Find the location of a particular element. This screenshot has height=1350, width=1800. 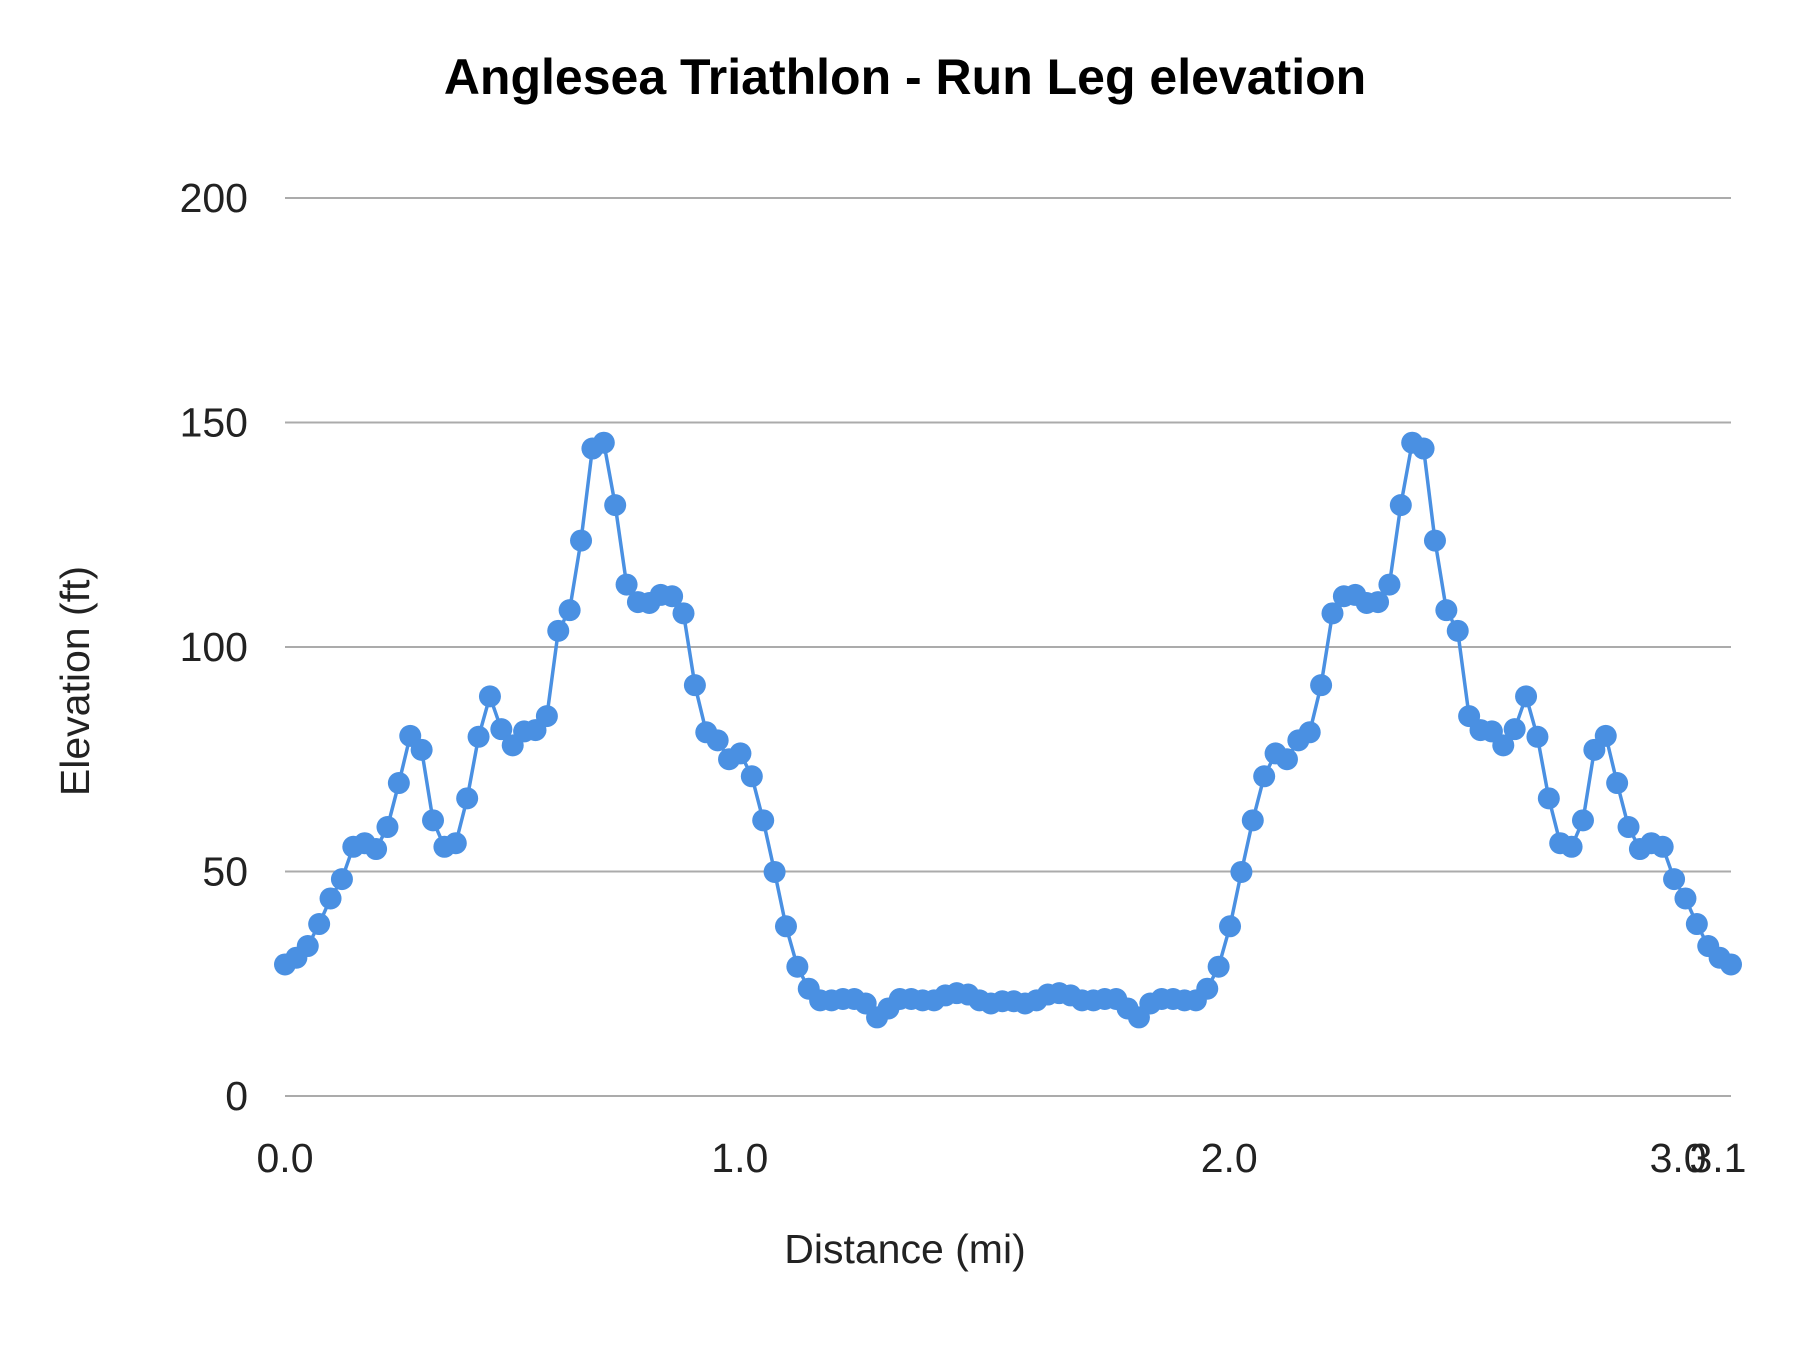

y-tick-label: 0 is located at coordinates (236, 1096).